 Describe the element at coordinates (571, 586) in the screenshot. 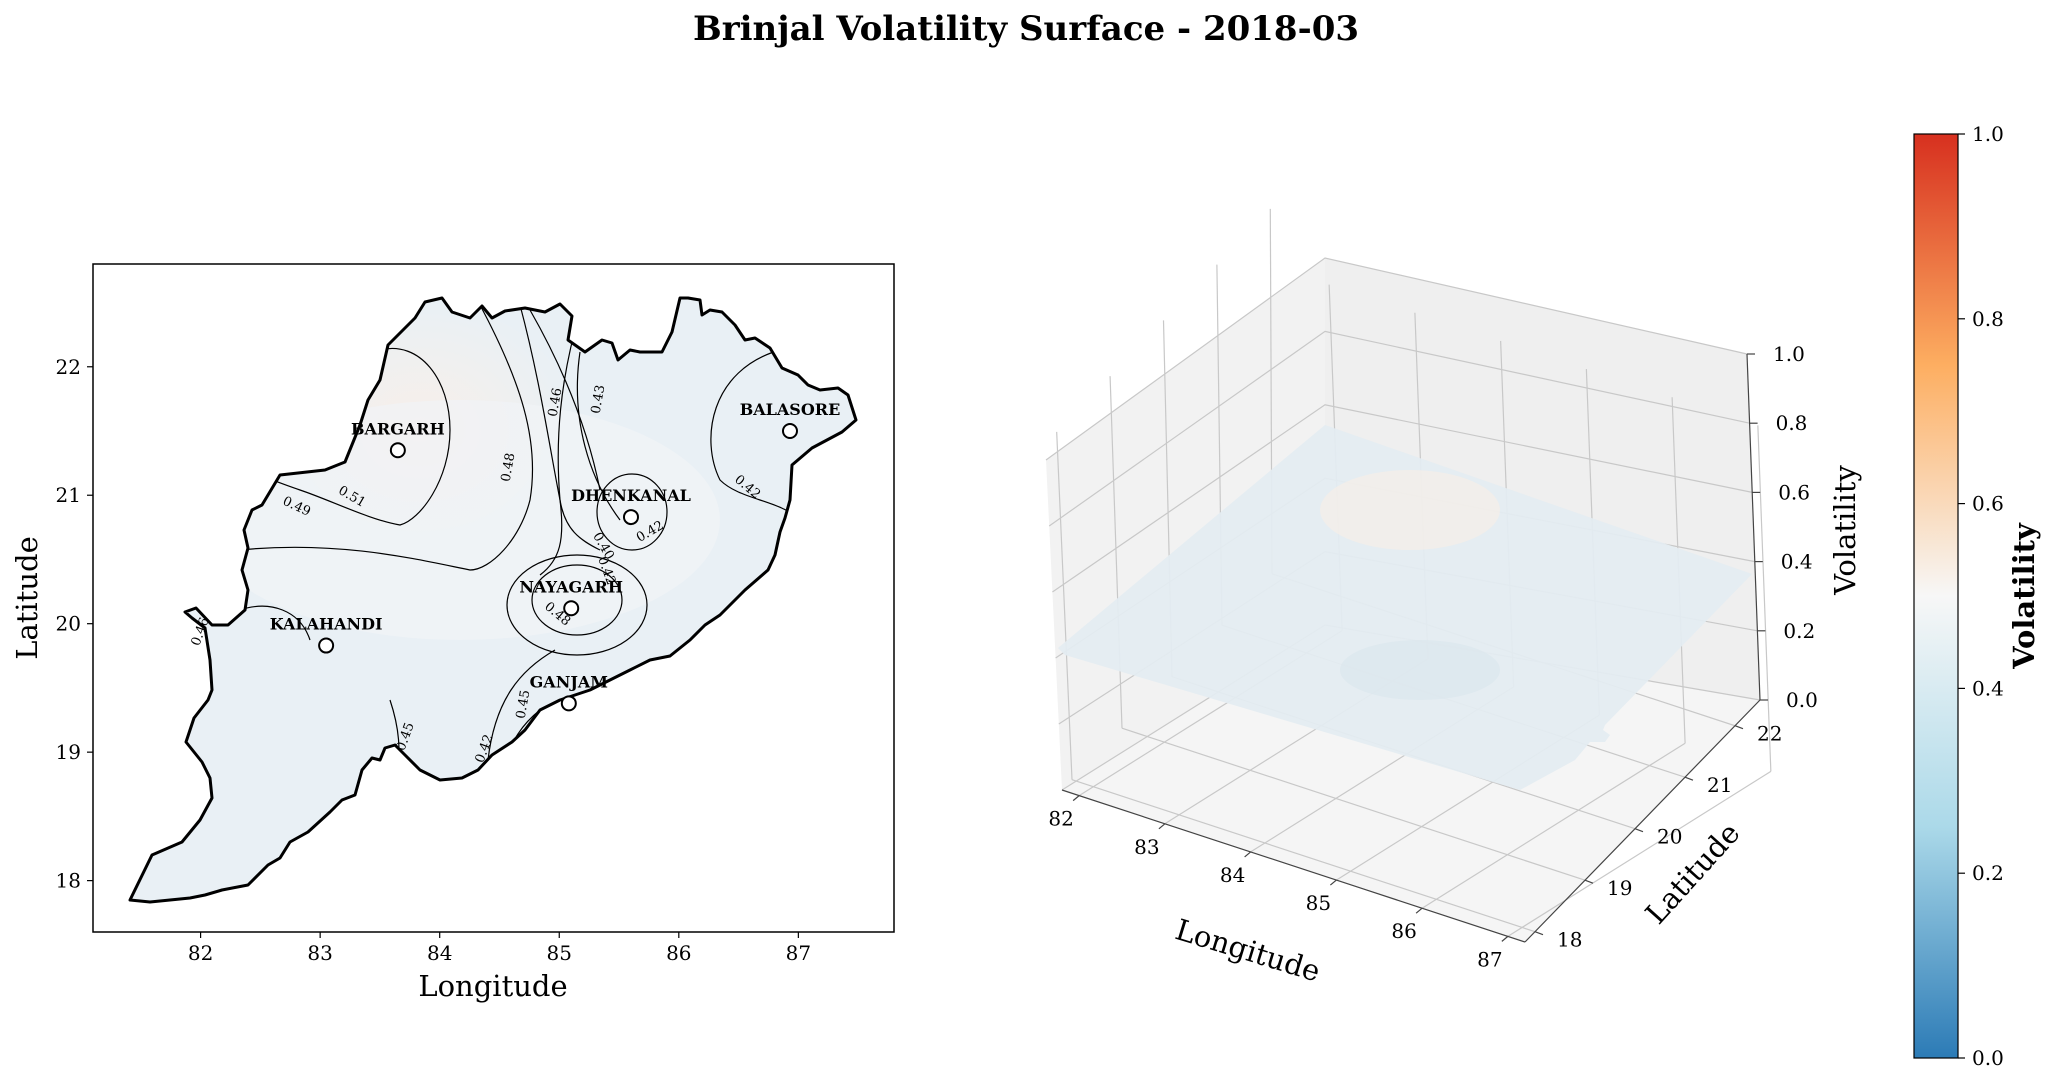

I see `site-label: NAYAGARH` at that location.